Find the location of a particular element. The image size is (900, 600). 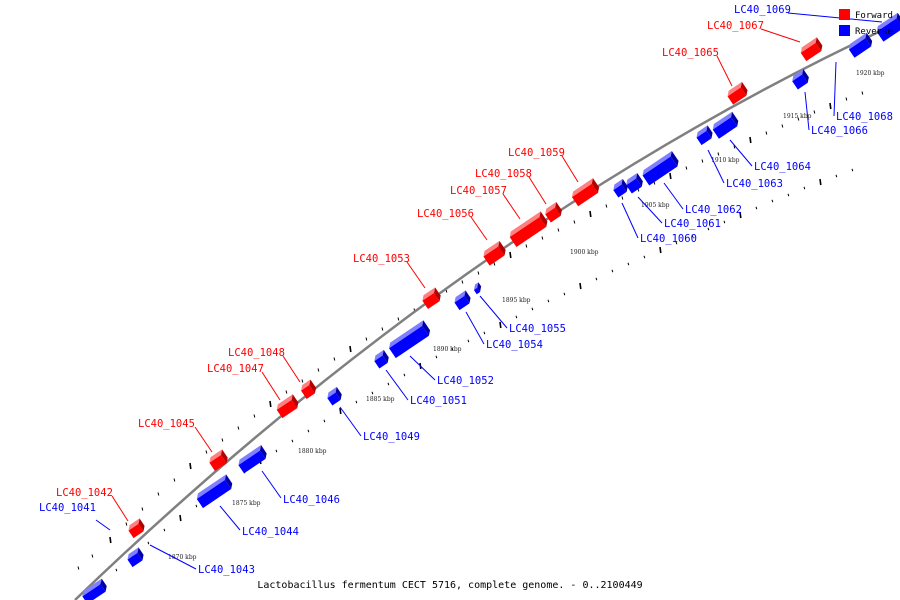

gene-label-LC40_1060: LC40_1060 is located at coordinates (668, 239).